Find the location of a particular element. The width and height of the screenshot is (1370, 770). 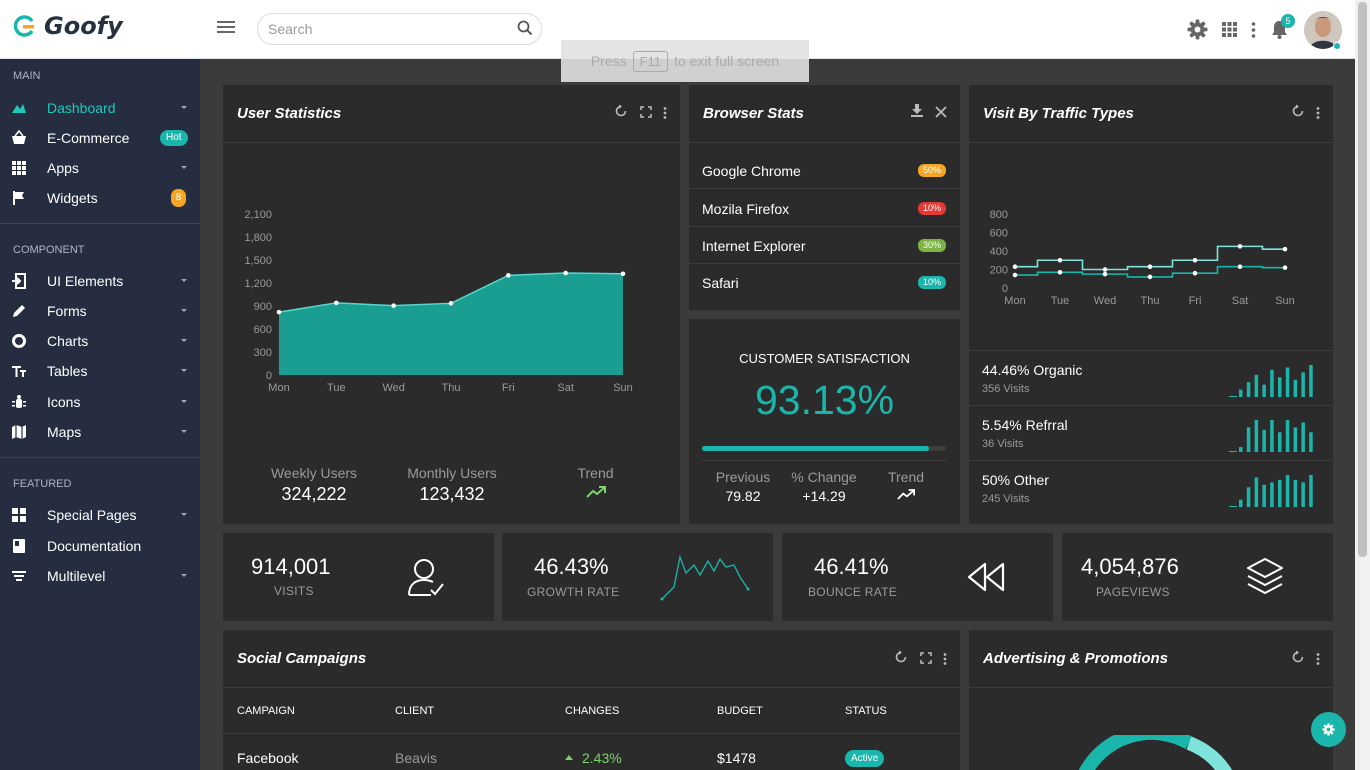

sidebar-item-documentation: Documentation is located at coordinates (100, 546).